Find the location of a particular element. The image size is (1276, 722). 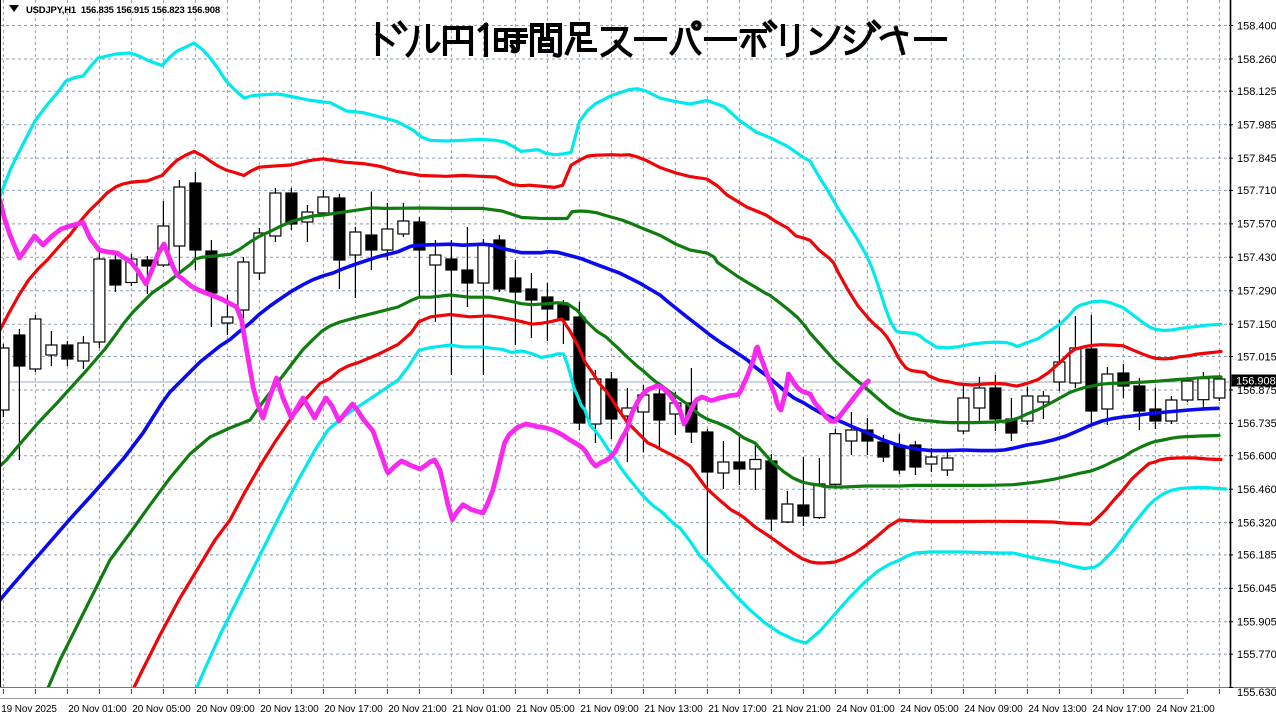

svg-text: 156.460 is located at coordinates (1256, 490).